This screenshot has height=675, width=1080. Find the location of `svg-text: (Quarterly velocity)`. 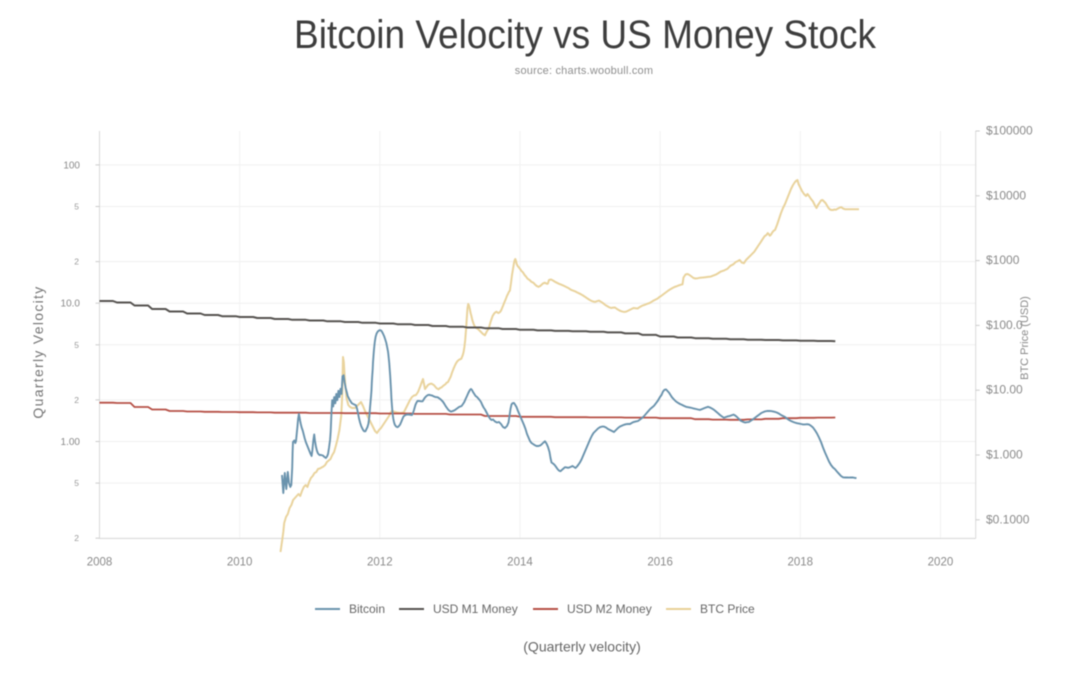

svg-text: (Quarterly velocity) is located at coordinates (581, 647).